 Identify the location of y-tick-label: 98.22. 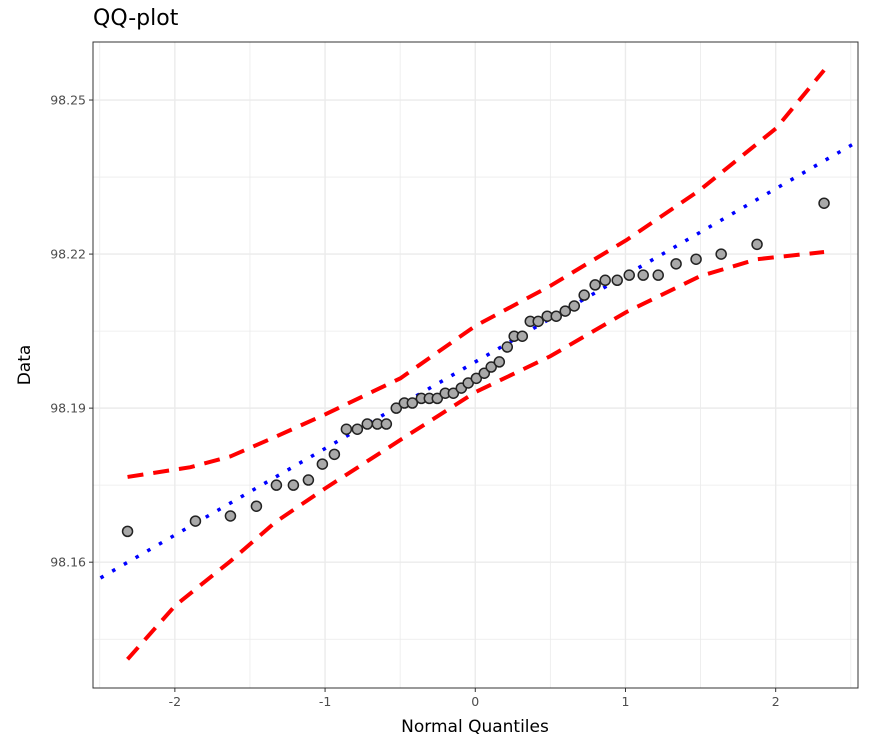
(68, 254).